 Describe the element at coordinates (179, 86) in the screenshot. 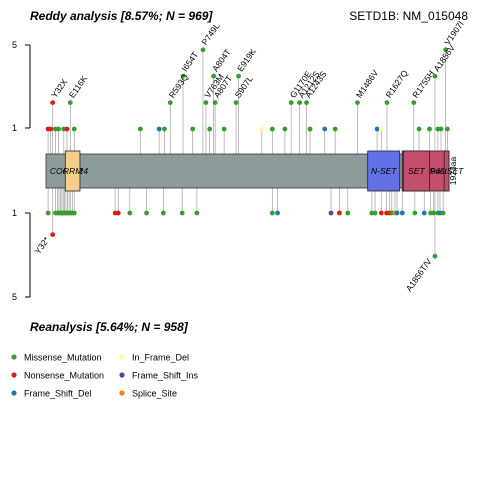

I see `mutation-label: R593Q` at that location.